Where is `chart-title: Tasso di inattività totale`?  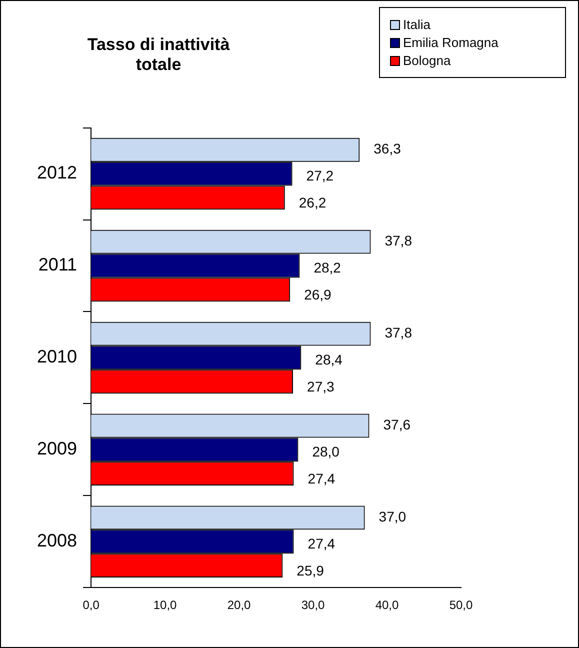
chart-title: Tasso di inattività totale is located at coordinates (158, 55).